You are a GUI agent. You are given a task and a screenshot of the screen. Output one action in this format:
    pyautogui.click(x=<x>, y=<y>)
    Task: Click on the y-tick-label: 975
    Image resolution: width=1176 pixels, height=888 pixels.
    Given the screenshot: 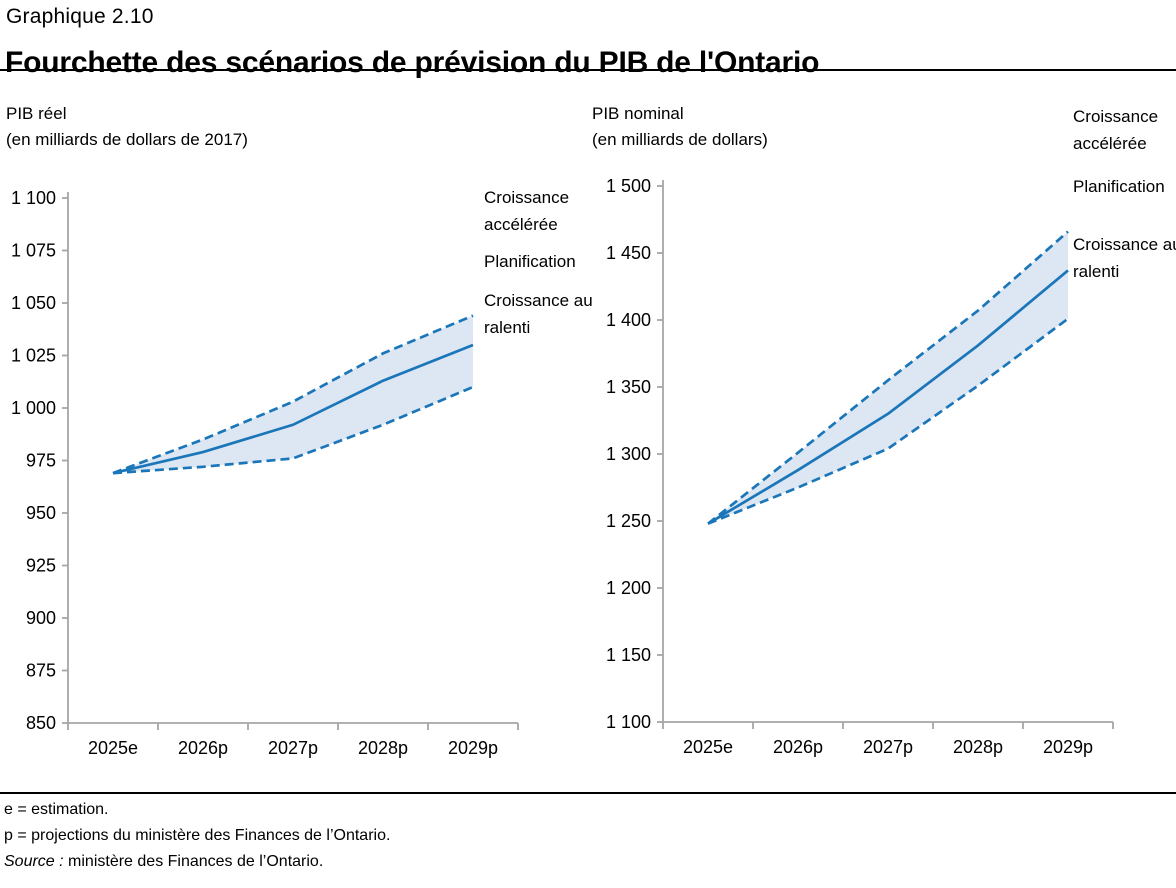 What is the action you would take?
    pyautogui.click(x=41, y=461)
    